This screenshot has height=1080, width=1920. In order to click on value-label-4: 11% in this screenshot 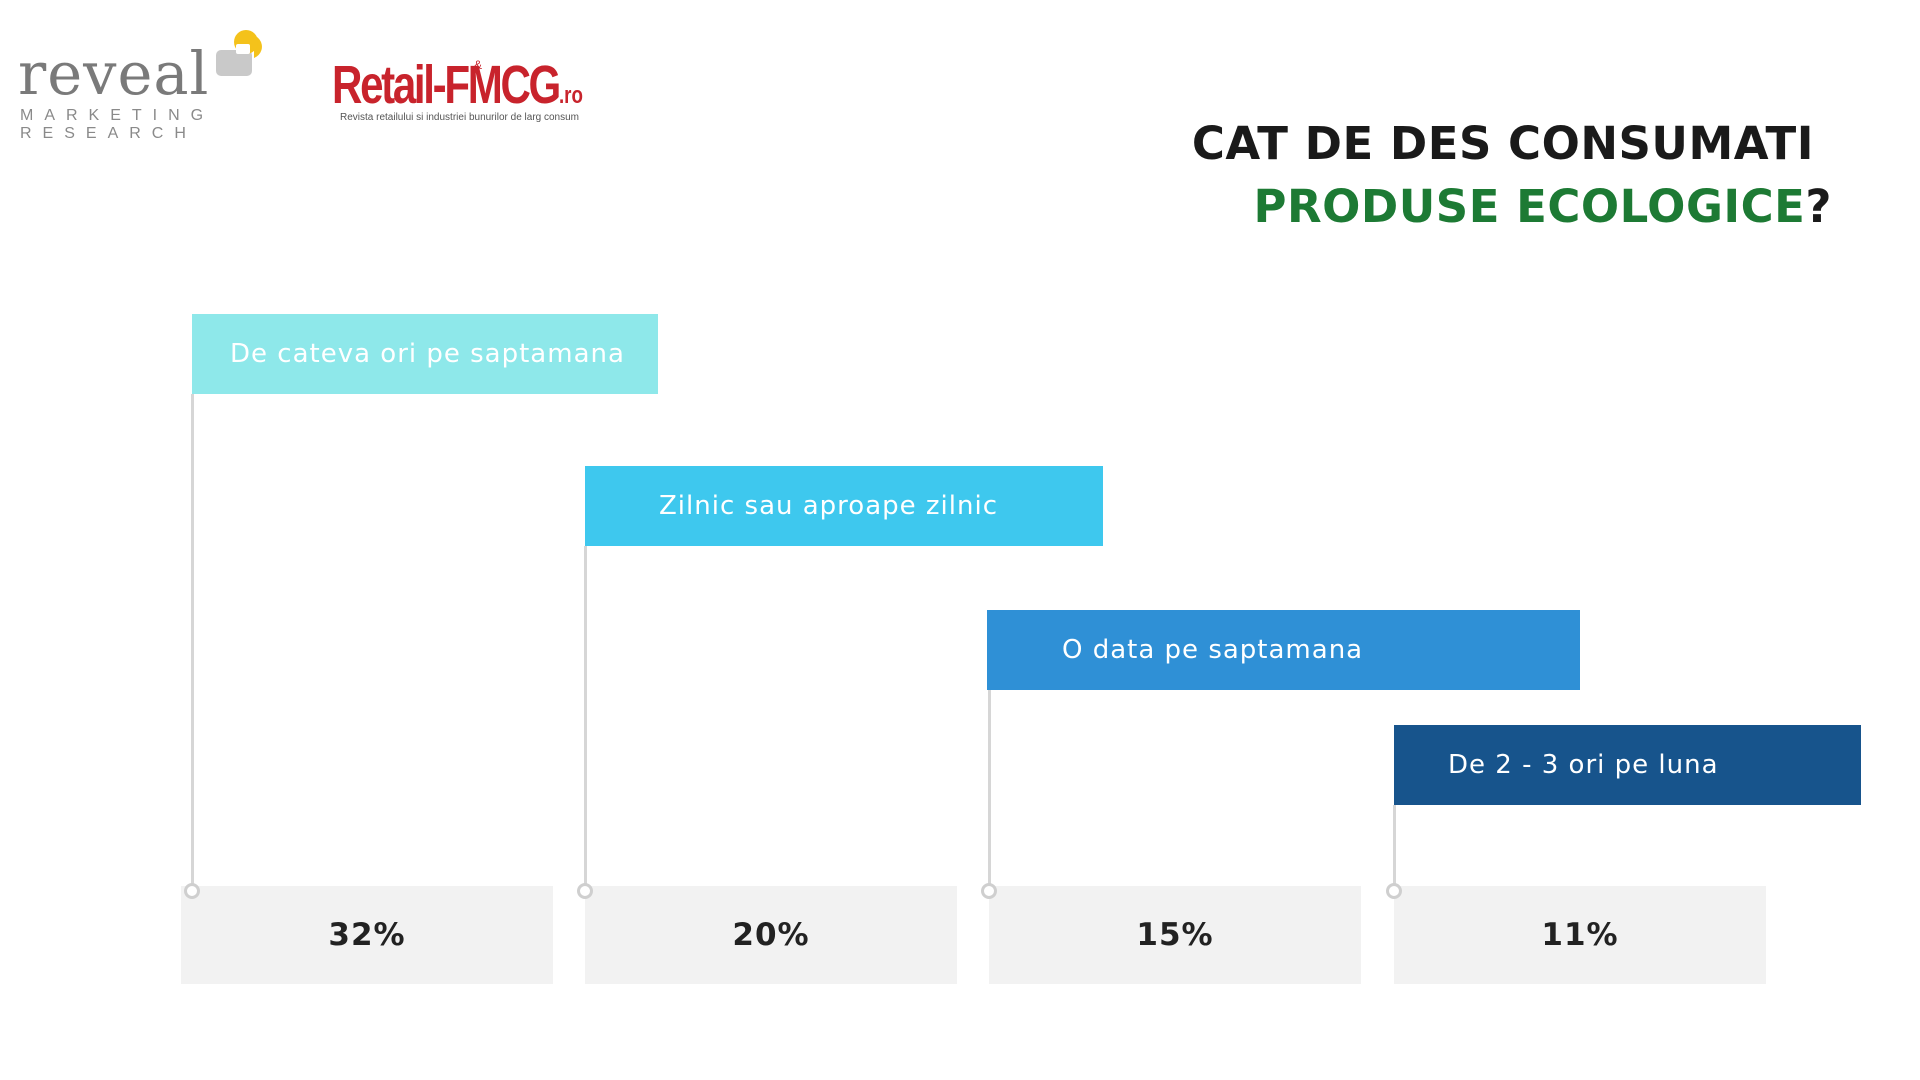, I will do `click(1580, 935)`.